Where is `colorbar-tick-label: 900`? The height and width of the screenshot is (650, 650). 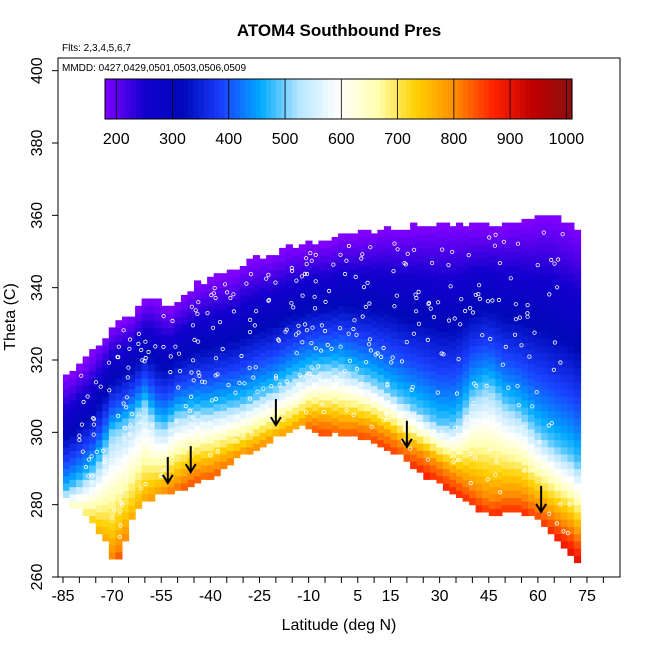
colorbar-tick-label: 900 is located at coordinates (510, 139).